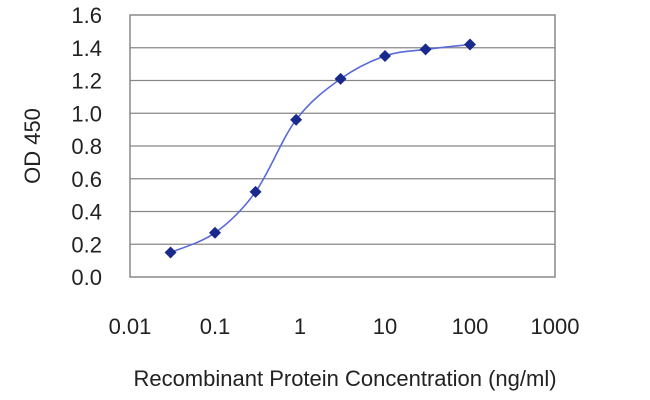  I want to click on x-tick-label: 0.1, so click(215, 326).